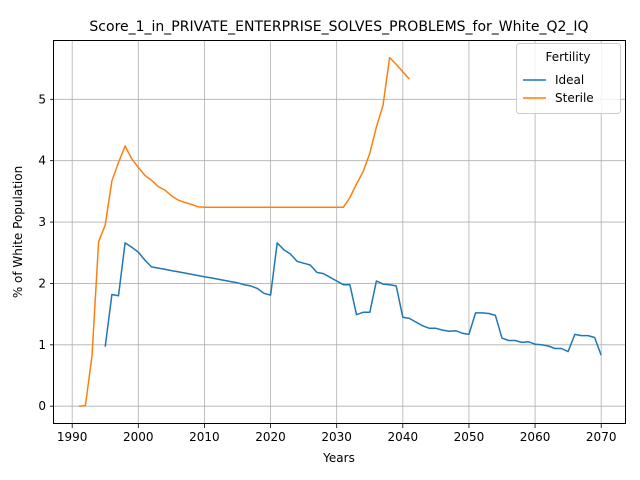  Describe the element at coordinates (336, 437) in the screenshot. I see `x-tick-label: 2030` at that location.